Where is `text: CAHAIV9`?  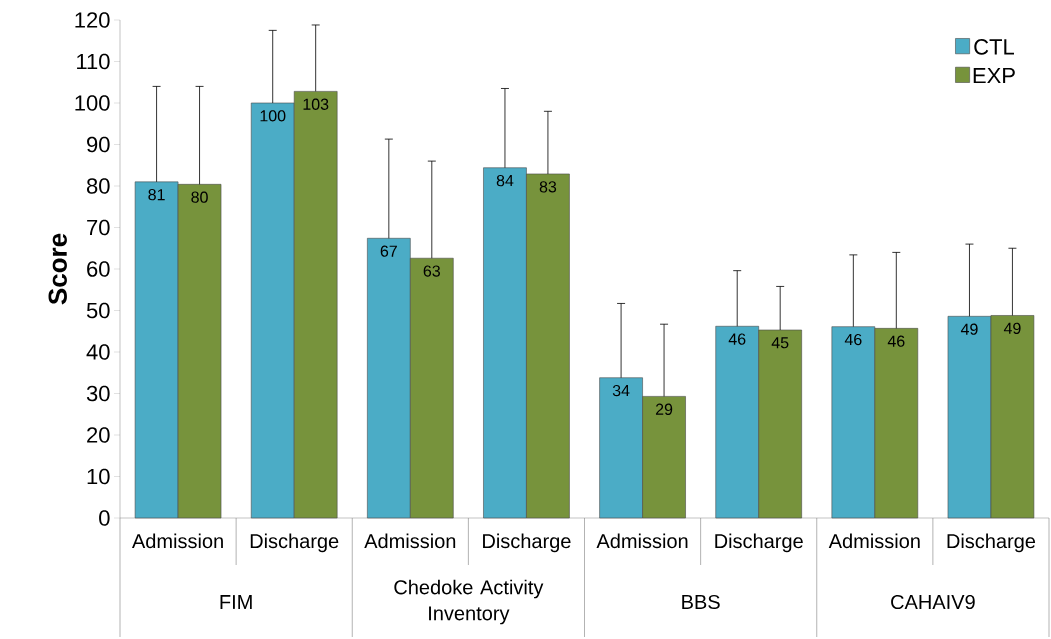
text: CAHAIV9 is located at coordinates (933, 602).